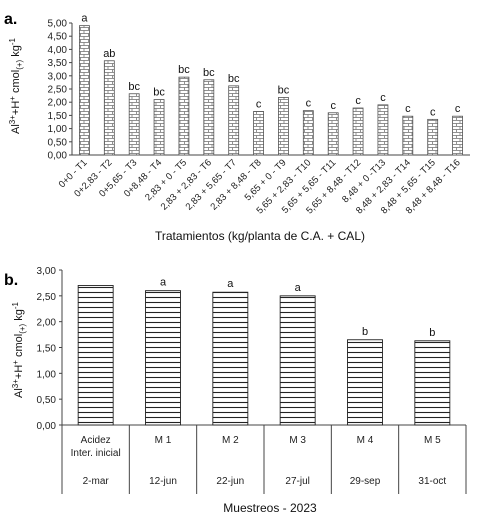 The height and width of the screenshot is (526, 480). Describe the element at coordinates (163, 440) in the screenshot. I see `panel-b-category-label: M 1` at that location.